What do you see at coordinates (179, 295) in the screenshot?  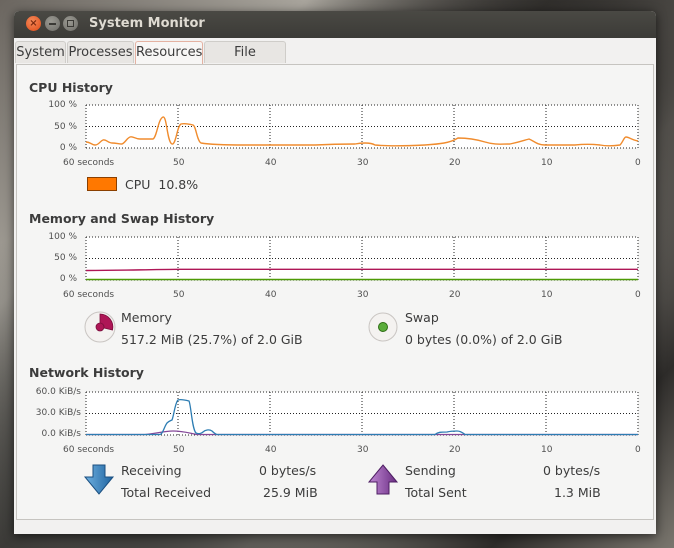 I see `mem-x-label-50: 50` at bounding box center [179, 295].